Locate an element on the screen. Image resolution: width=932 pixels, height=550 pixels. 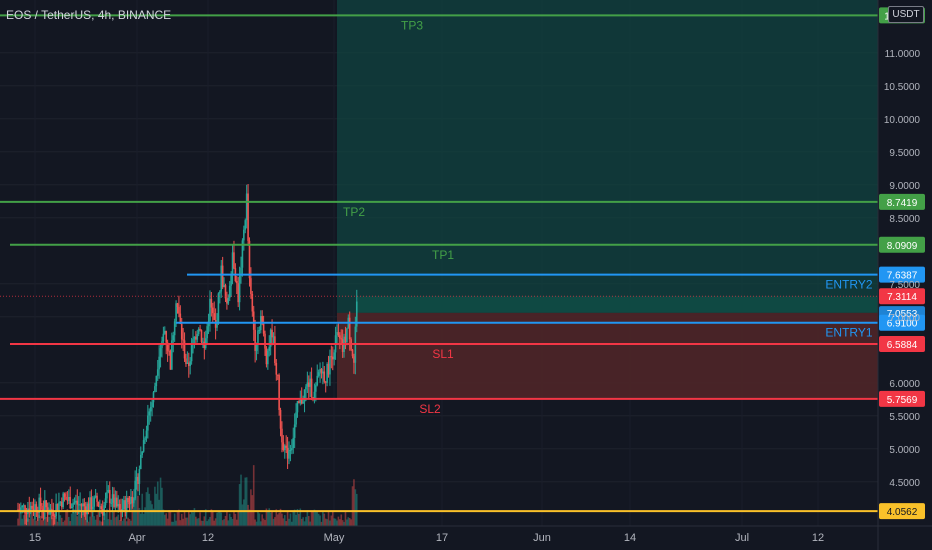
x-tick-label: Jun is located at coordinates (542, 538).